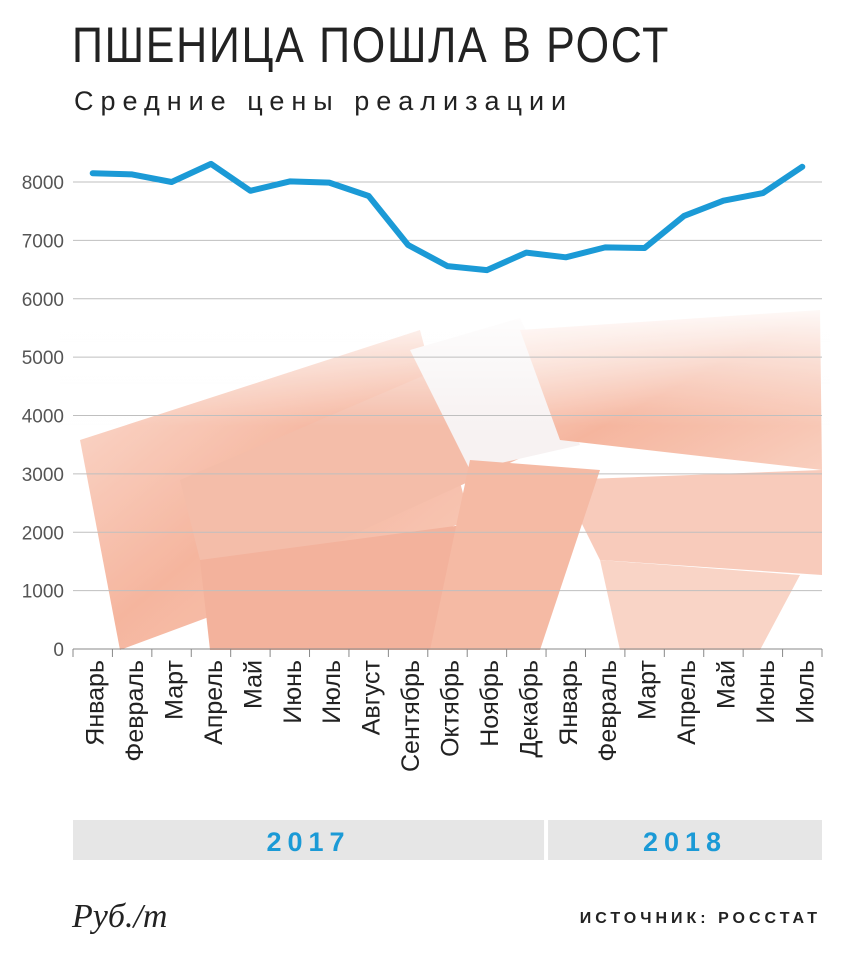 The width and height of the screenshot is (845, 955). Describe the element at coordinates (43, 300) in the screenshot. I see `y-tick-label: 6000` at that location.